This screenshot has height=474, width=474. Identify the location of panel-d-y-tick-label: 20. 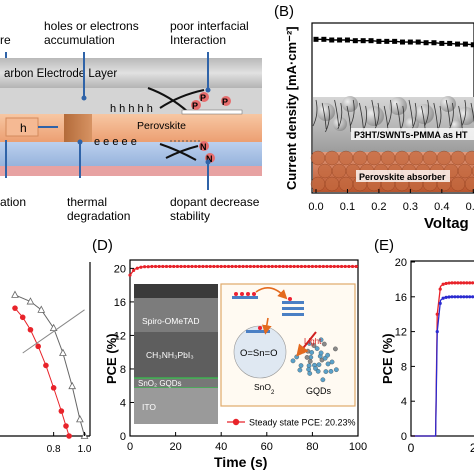
(120, 269).